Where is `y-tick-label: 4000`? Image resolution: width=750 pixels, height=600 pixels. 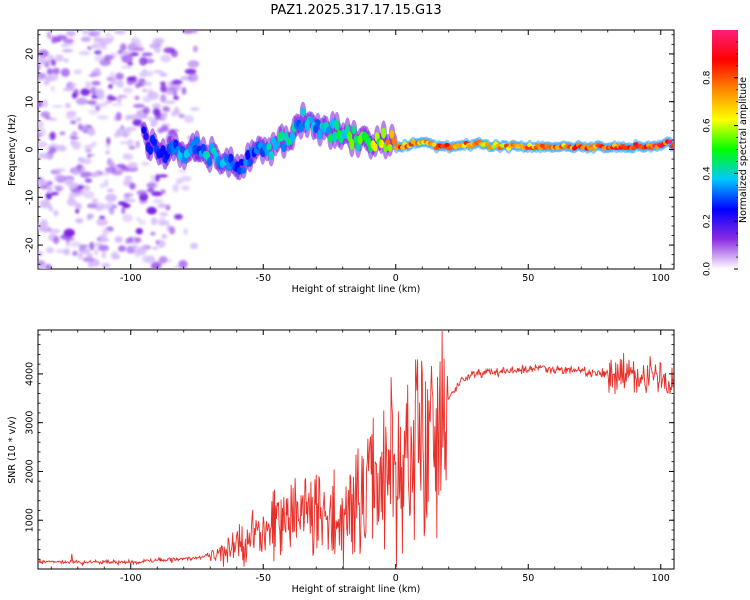
y-tick-label: 4000 is located at coordinates (30, 374).